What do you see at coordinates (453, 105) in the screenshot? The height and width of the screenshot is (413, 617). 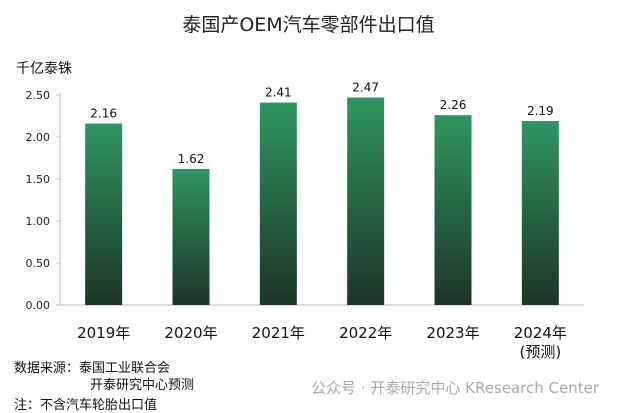 I see `data-label: 2.26` at bounding box center [453, 105].